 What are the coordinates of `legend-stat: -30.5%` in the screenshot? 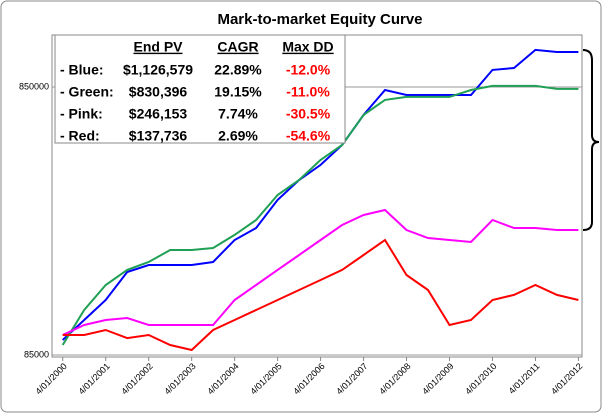 It's located at (308, 114).